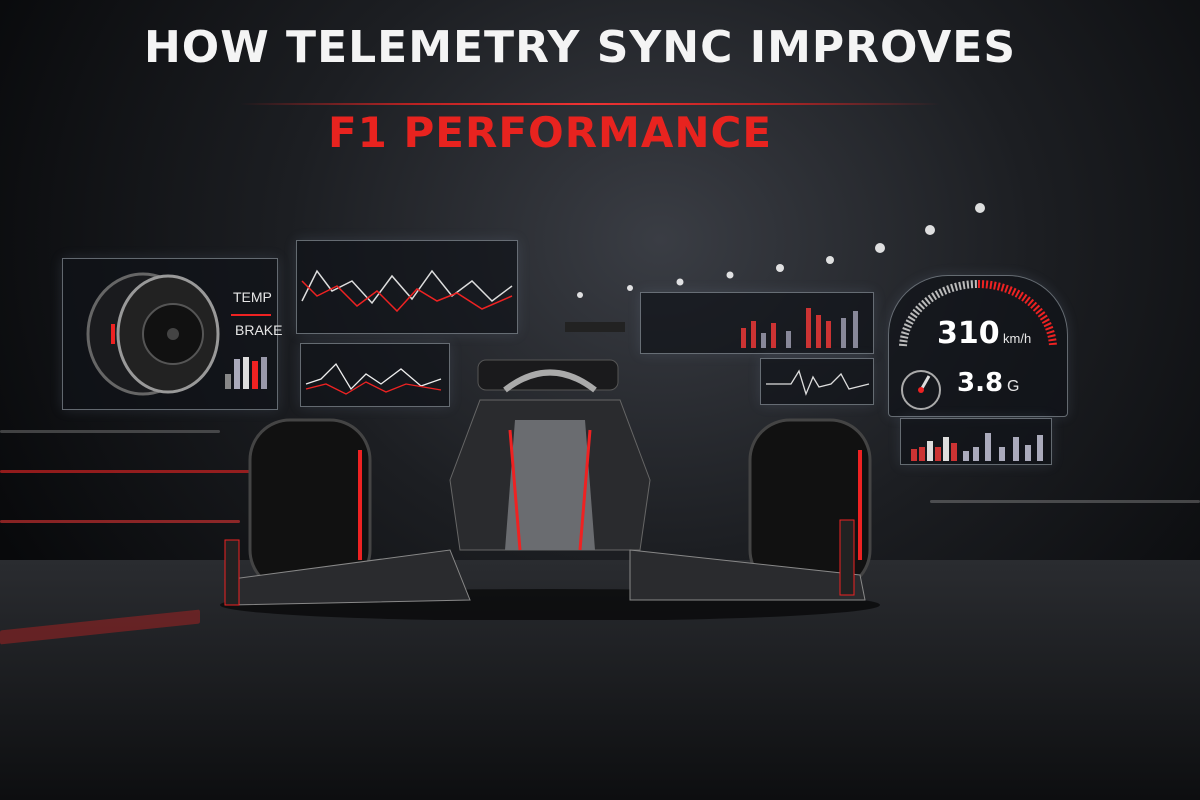 The image size is (1200, 800). I want to click on headline-line-2: F1 PERFORMANCE, so click(550, 132).